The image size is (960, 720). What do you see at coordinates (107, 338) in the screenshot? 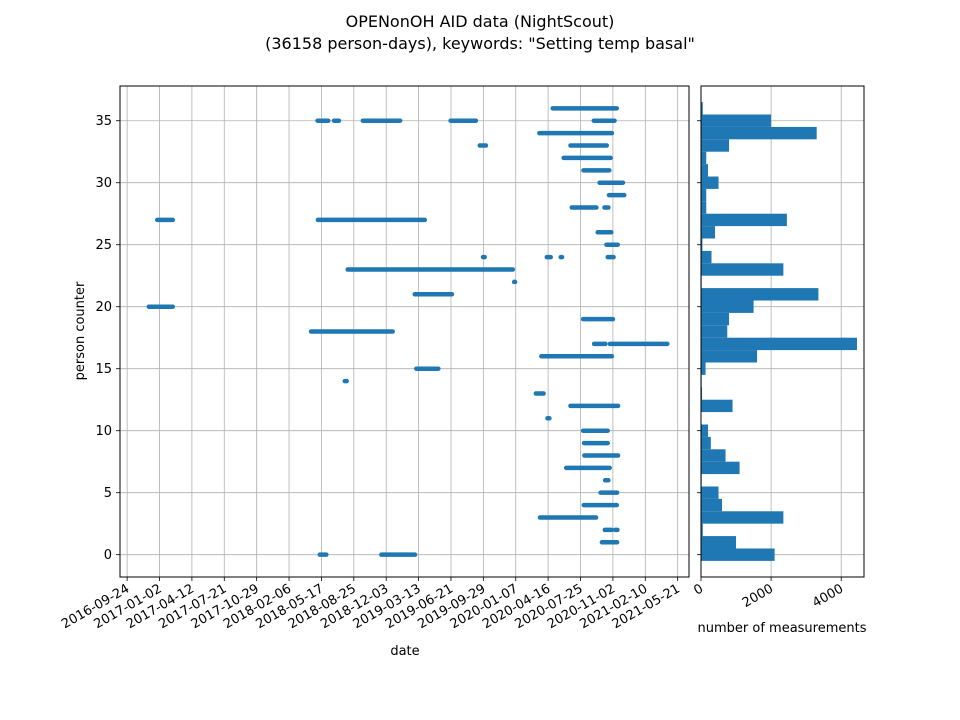
I see `scatter-y-ticks: 0 5 10 15 20 25 30 35` at bounding box center [107, 338].